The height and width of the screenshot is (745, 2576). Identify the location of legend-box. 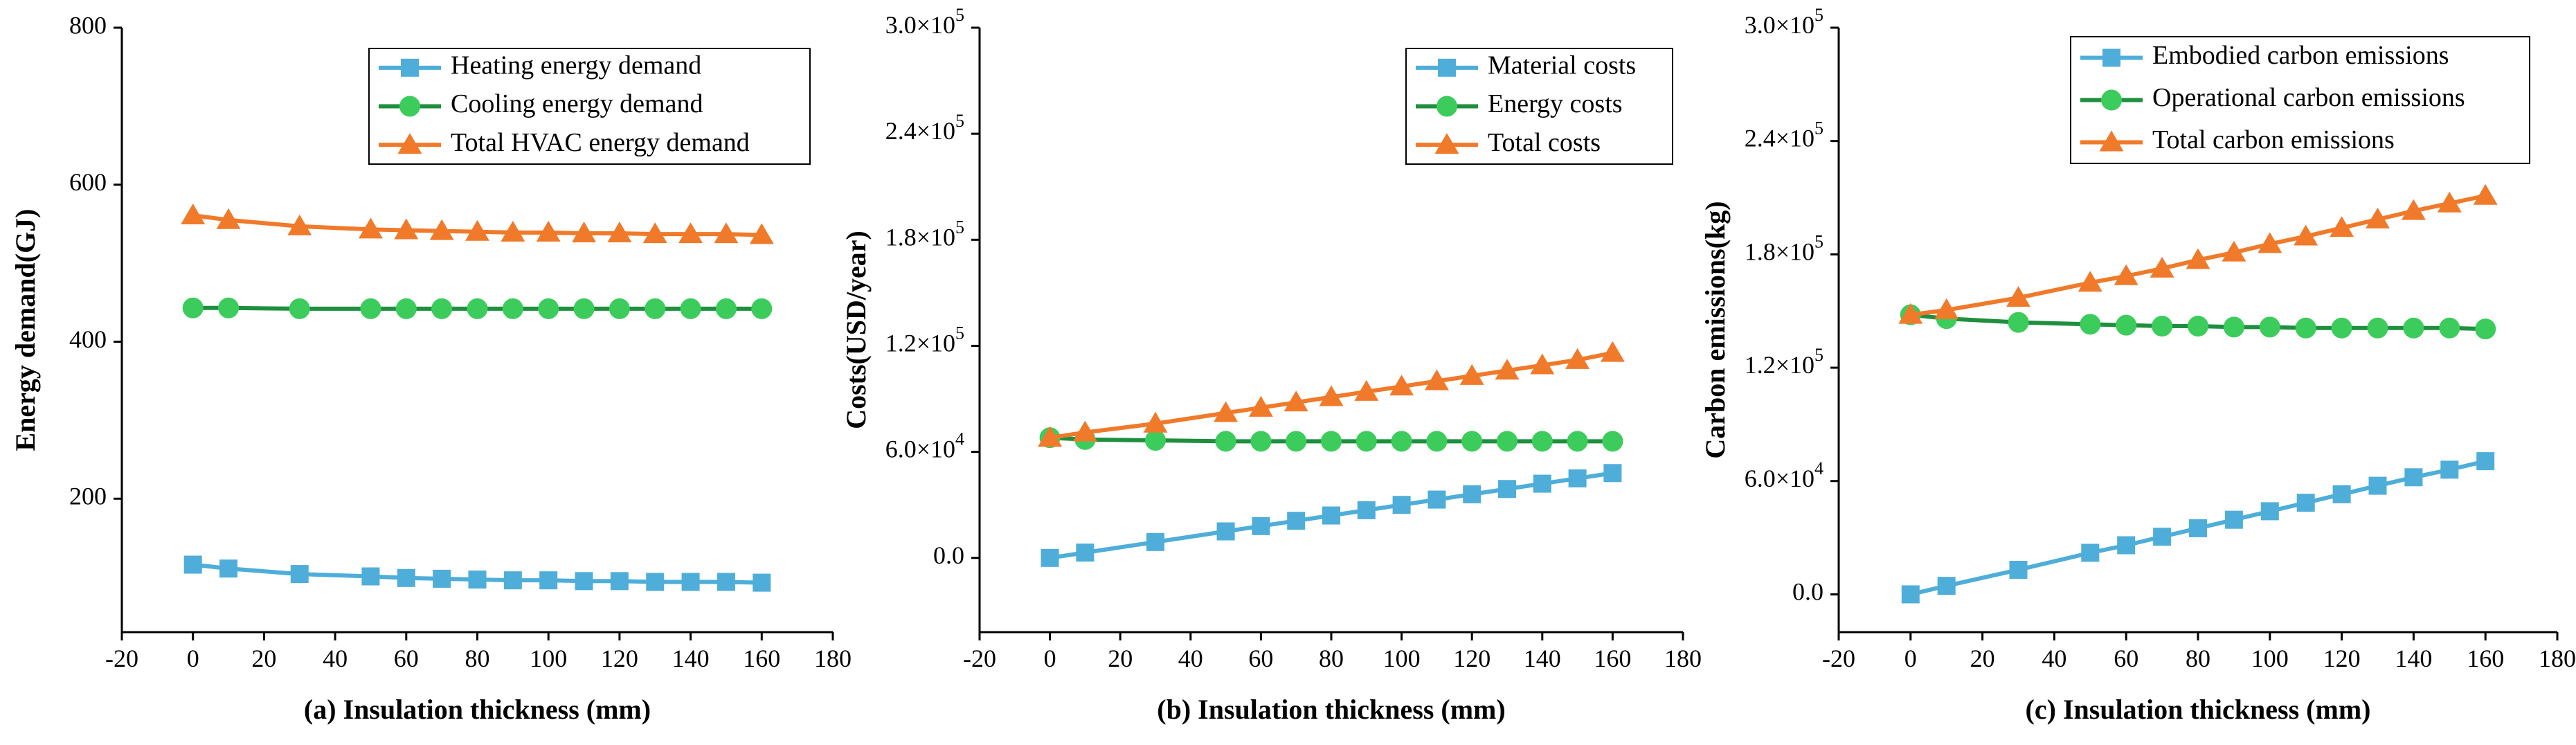
(2300, 100).